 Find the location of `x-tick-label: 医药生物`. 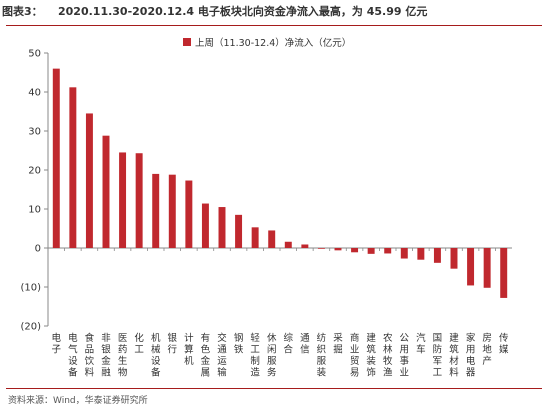

x-tick-label: 医药生物 is located at coordinates (123, 356).